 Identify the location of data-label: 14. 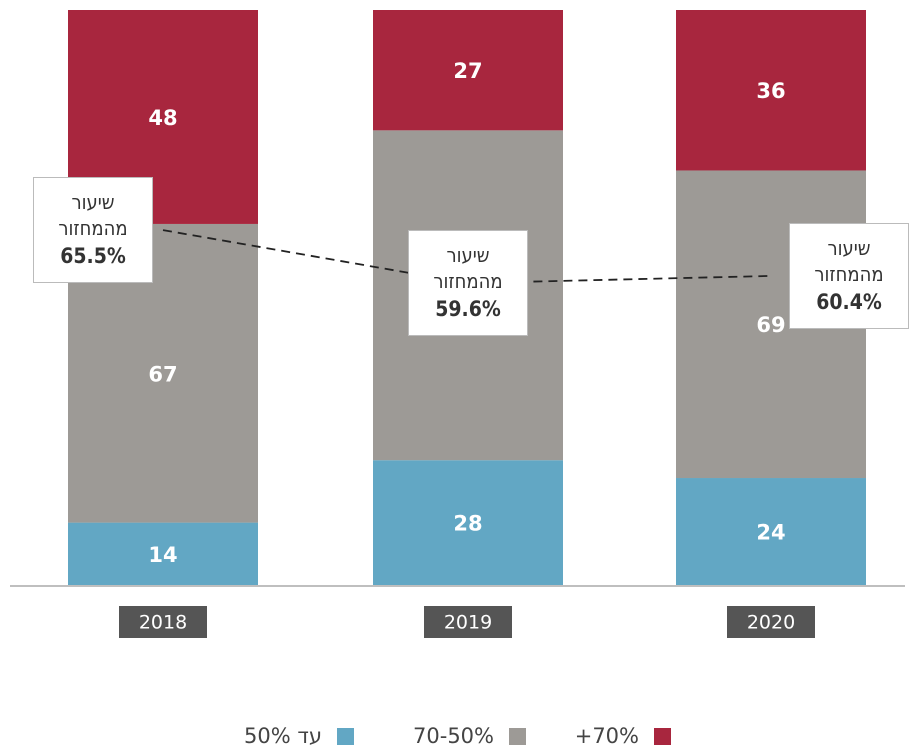
(162, 555).